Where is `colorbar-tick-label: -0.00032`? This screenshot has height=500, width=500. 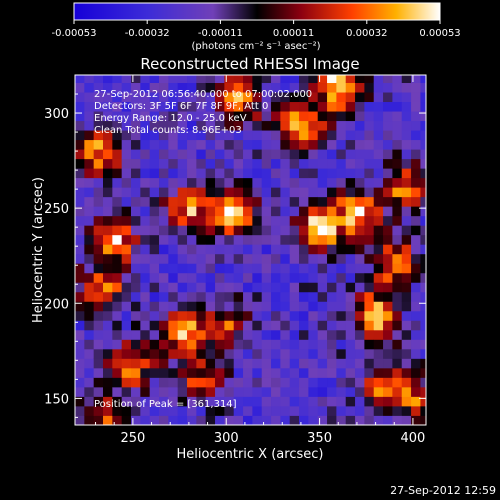
colorbar-tick-label: -0.00032 is located at coordinates (147, 33).